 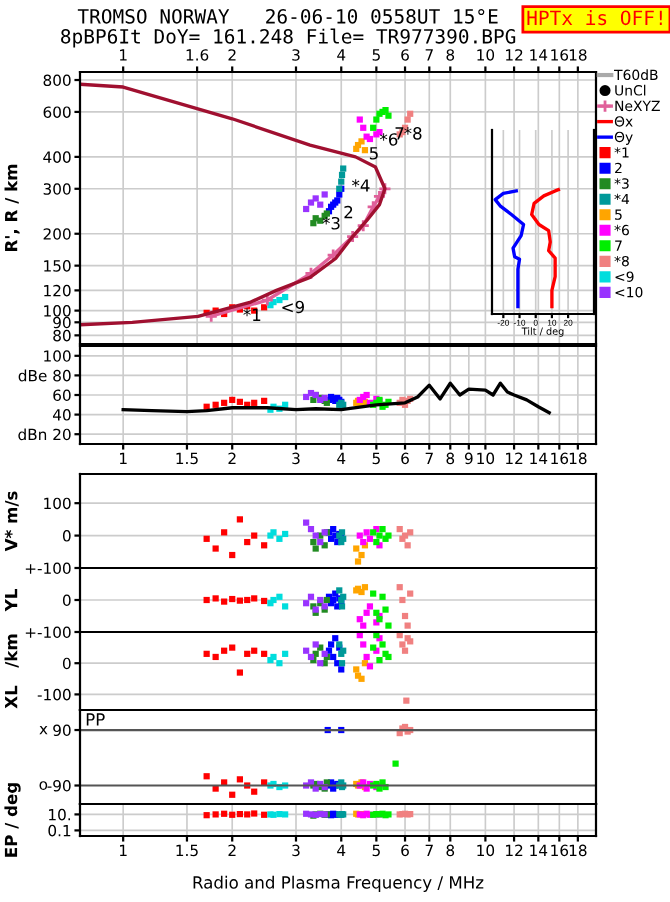 I want to click on annotation: 2, so click(x=348, y=212).